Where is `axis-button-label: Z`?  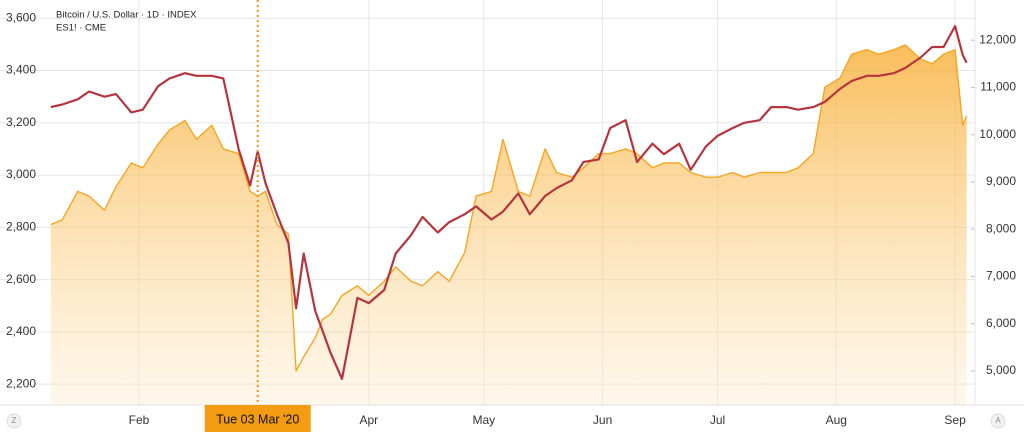
axis-button-label: Z is located at coordinates (14, 420).